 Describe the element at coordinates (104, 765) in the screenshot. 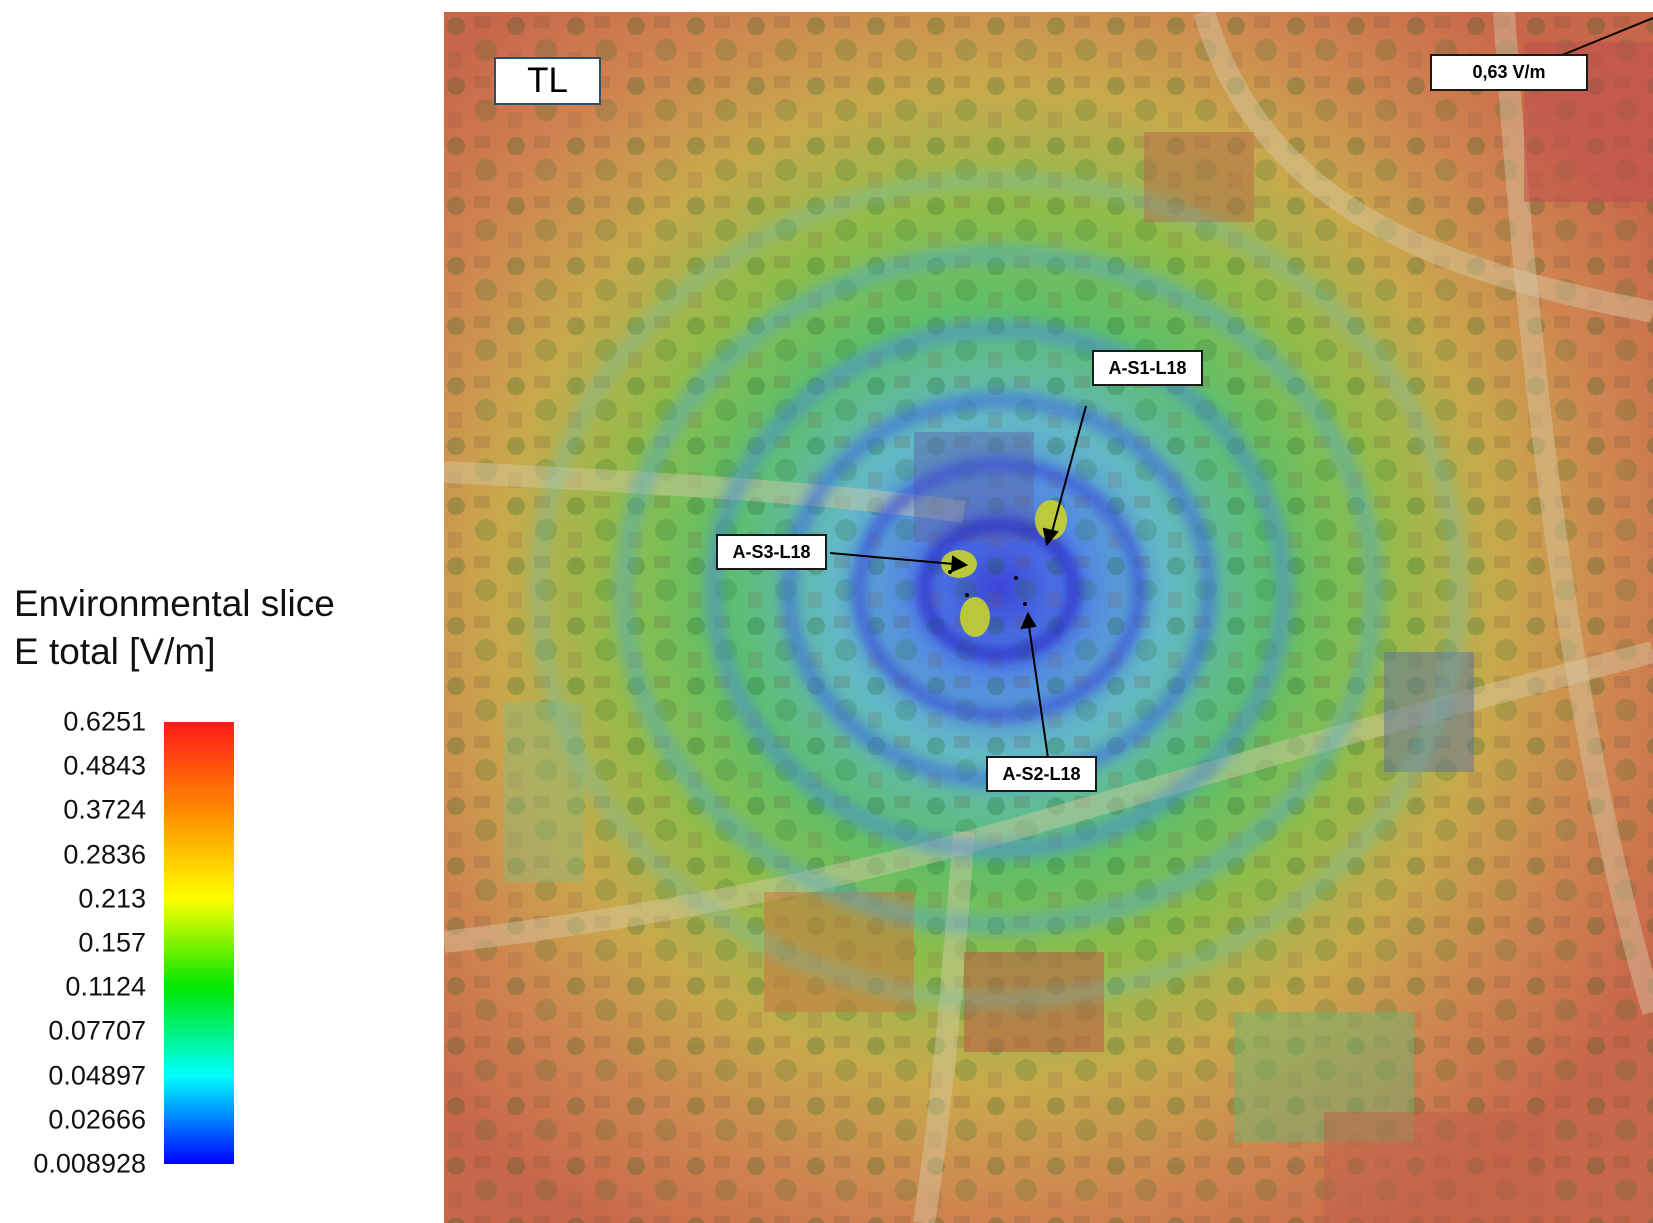

I see `legend-tick-label: 0.4843` at that location.